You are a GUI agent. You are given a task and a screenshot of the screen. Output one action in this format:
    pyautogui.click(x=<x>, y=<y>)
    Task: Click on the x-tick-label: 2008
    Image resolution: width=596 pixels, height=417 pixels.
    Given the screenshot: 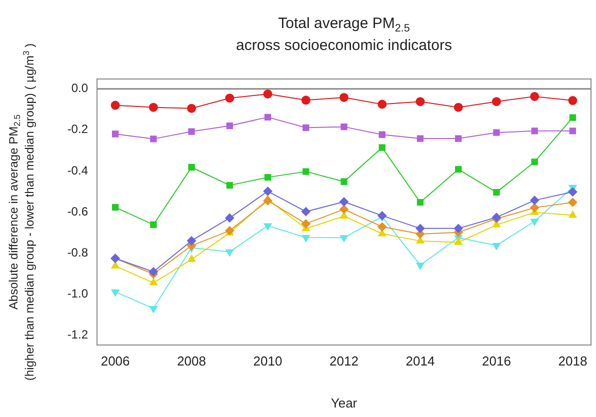 What is the action you would take?
    pyautogui.click(x=191, y=360)
    